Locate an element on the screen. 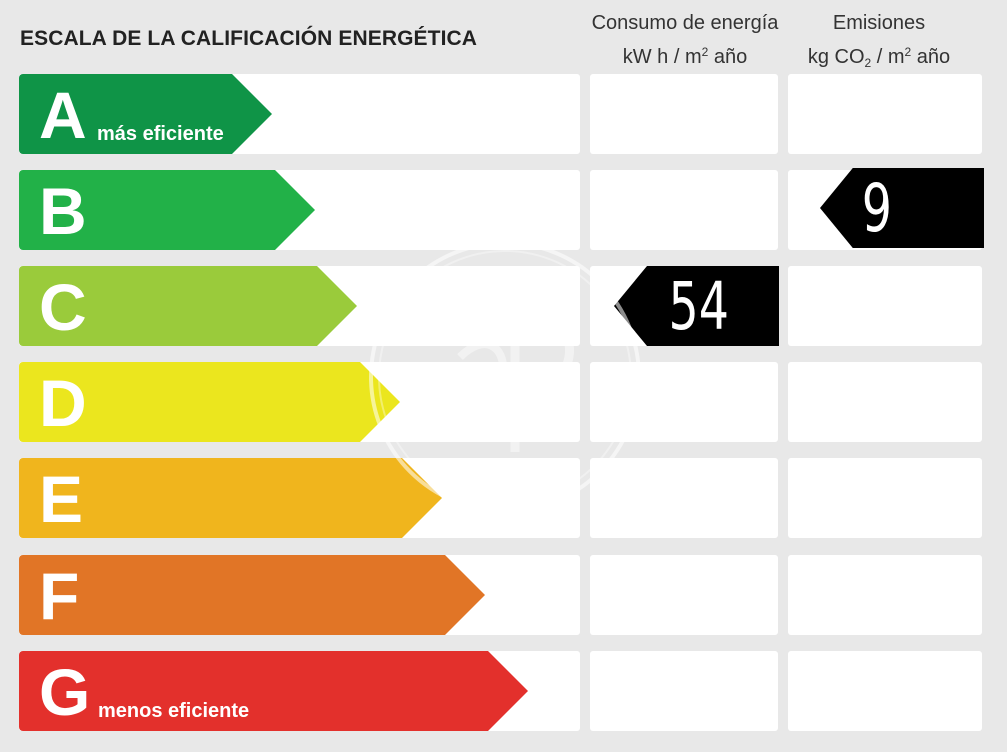 The width and height of the screenshot is (1007, 752). rating-row-d: D is located at coordinates (503, 402).